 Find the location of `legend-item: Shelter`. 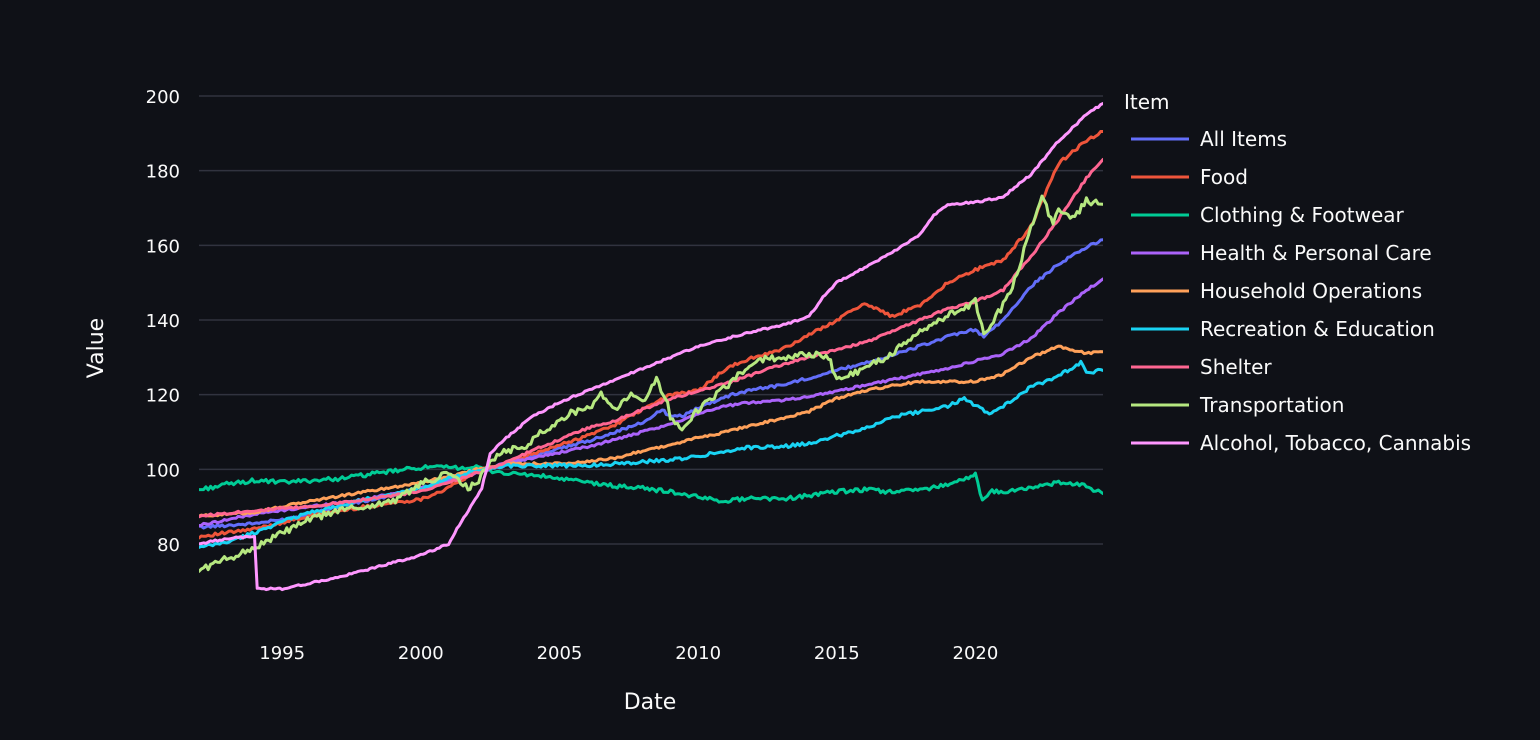

legend-item: Shelter is located at coordinates (1201, 367).